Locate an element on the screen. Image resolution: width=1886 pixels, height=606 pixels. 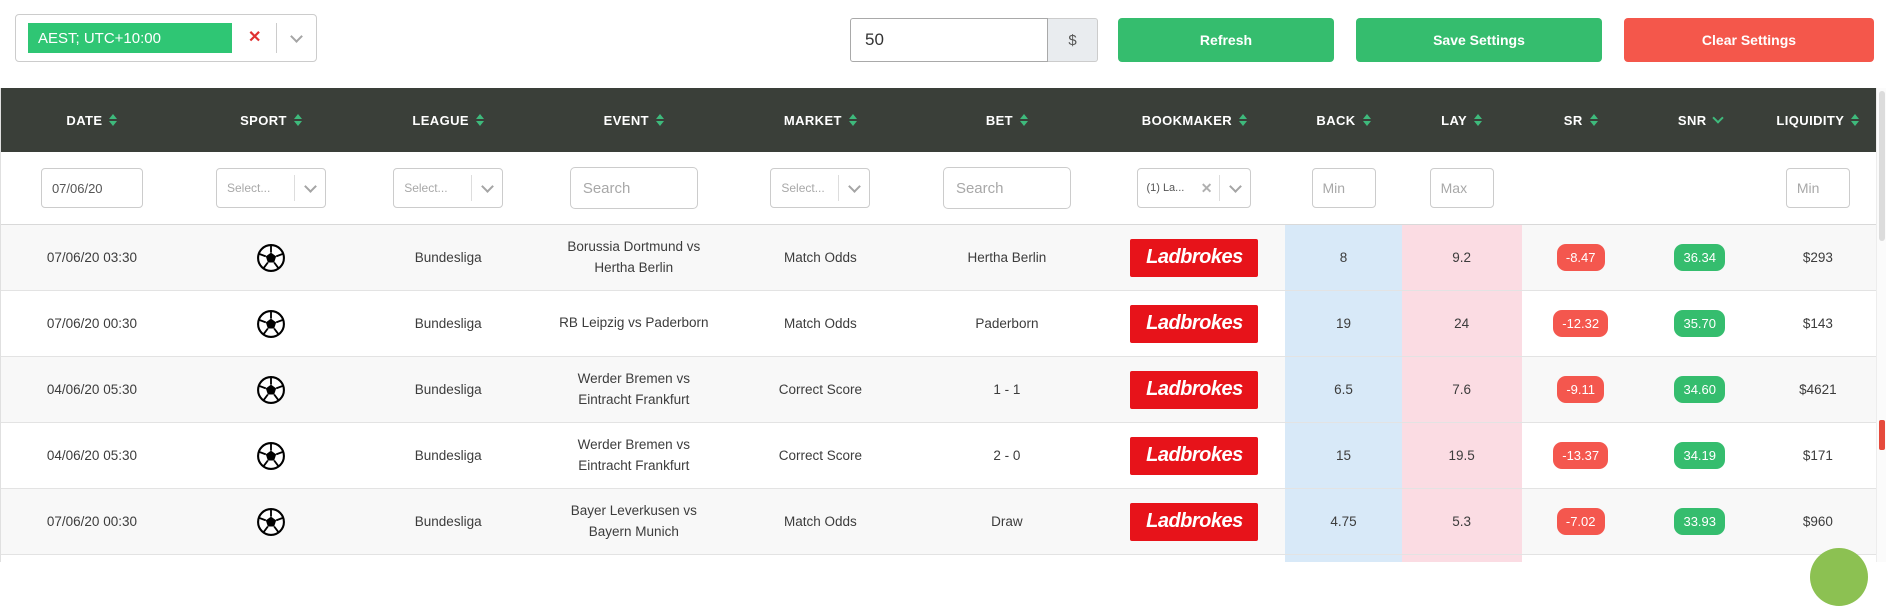
column-header-market: MARKET is located at coordinates (820, 120).